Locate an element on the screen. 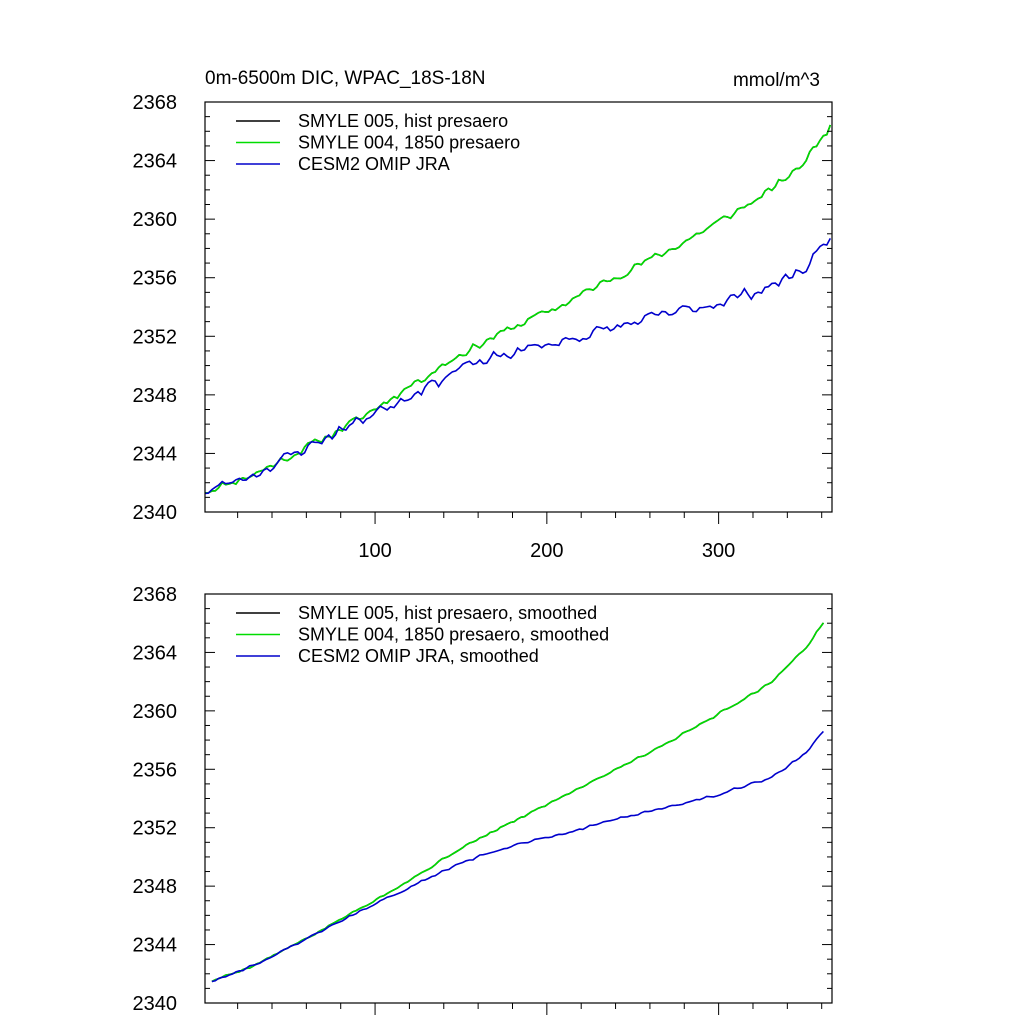 The width and height of the screenshot is (1024, 1024). y-tick-label-1-6: 2364 is located at coordinates (155, 653).